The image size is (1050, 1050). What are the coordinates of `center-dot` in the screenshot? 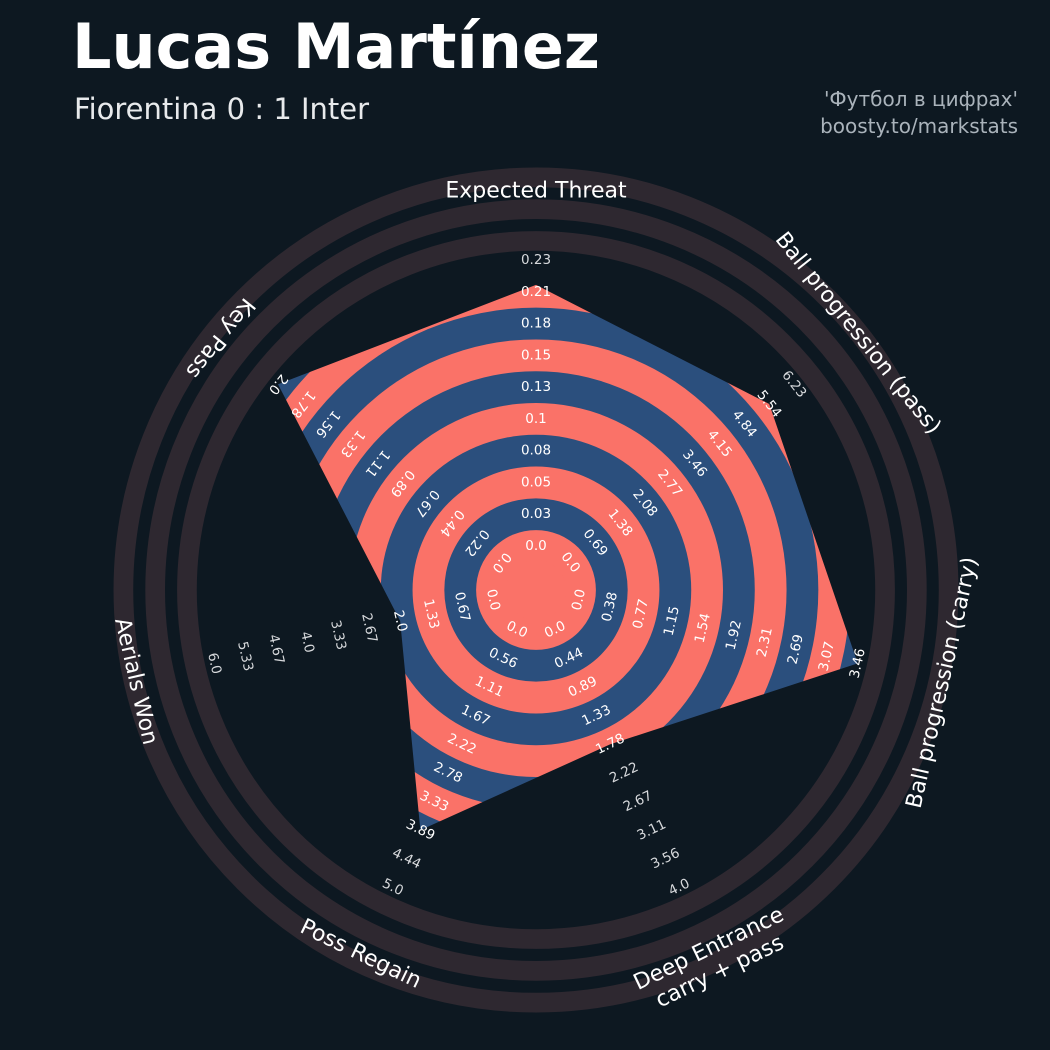 It's located at (536, 590).